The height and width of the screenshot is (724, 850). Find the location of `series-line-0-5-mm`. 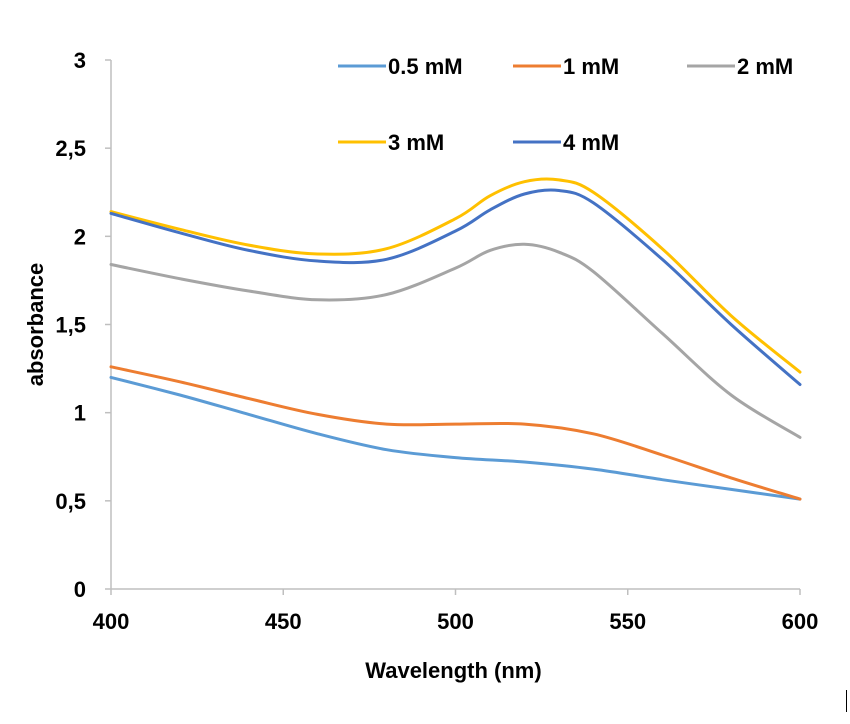

series-line-0-5-mm is located at coordinates (455, 438).